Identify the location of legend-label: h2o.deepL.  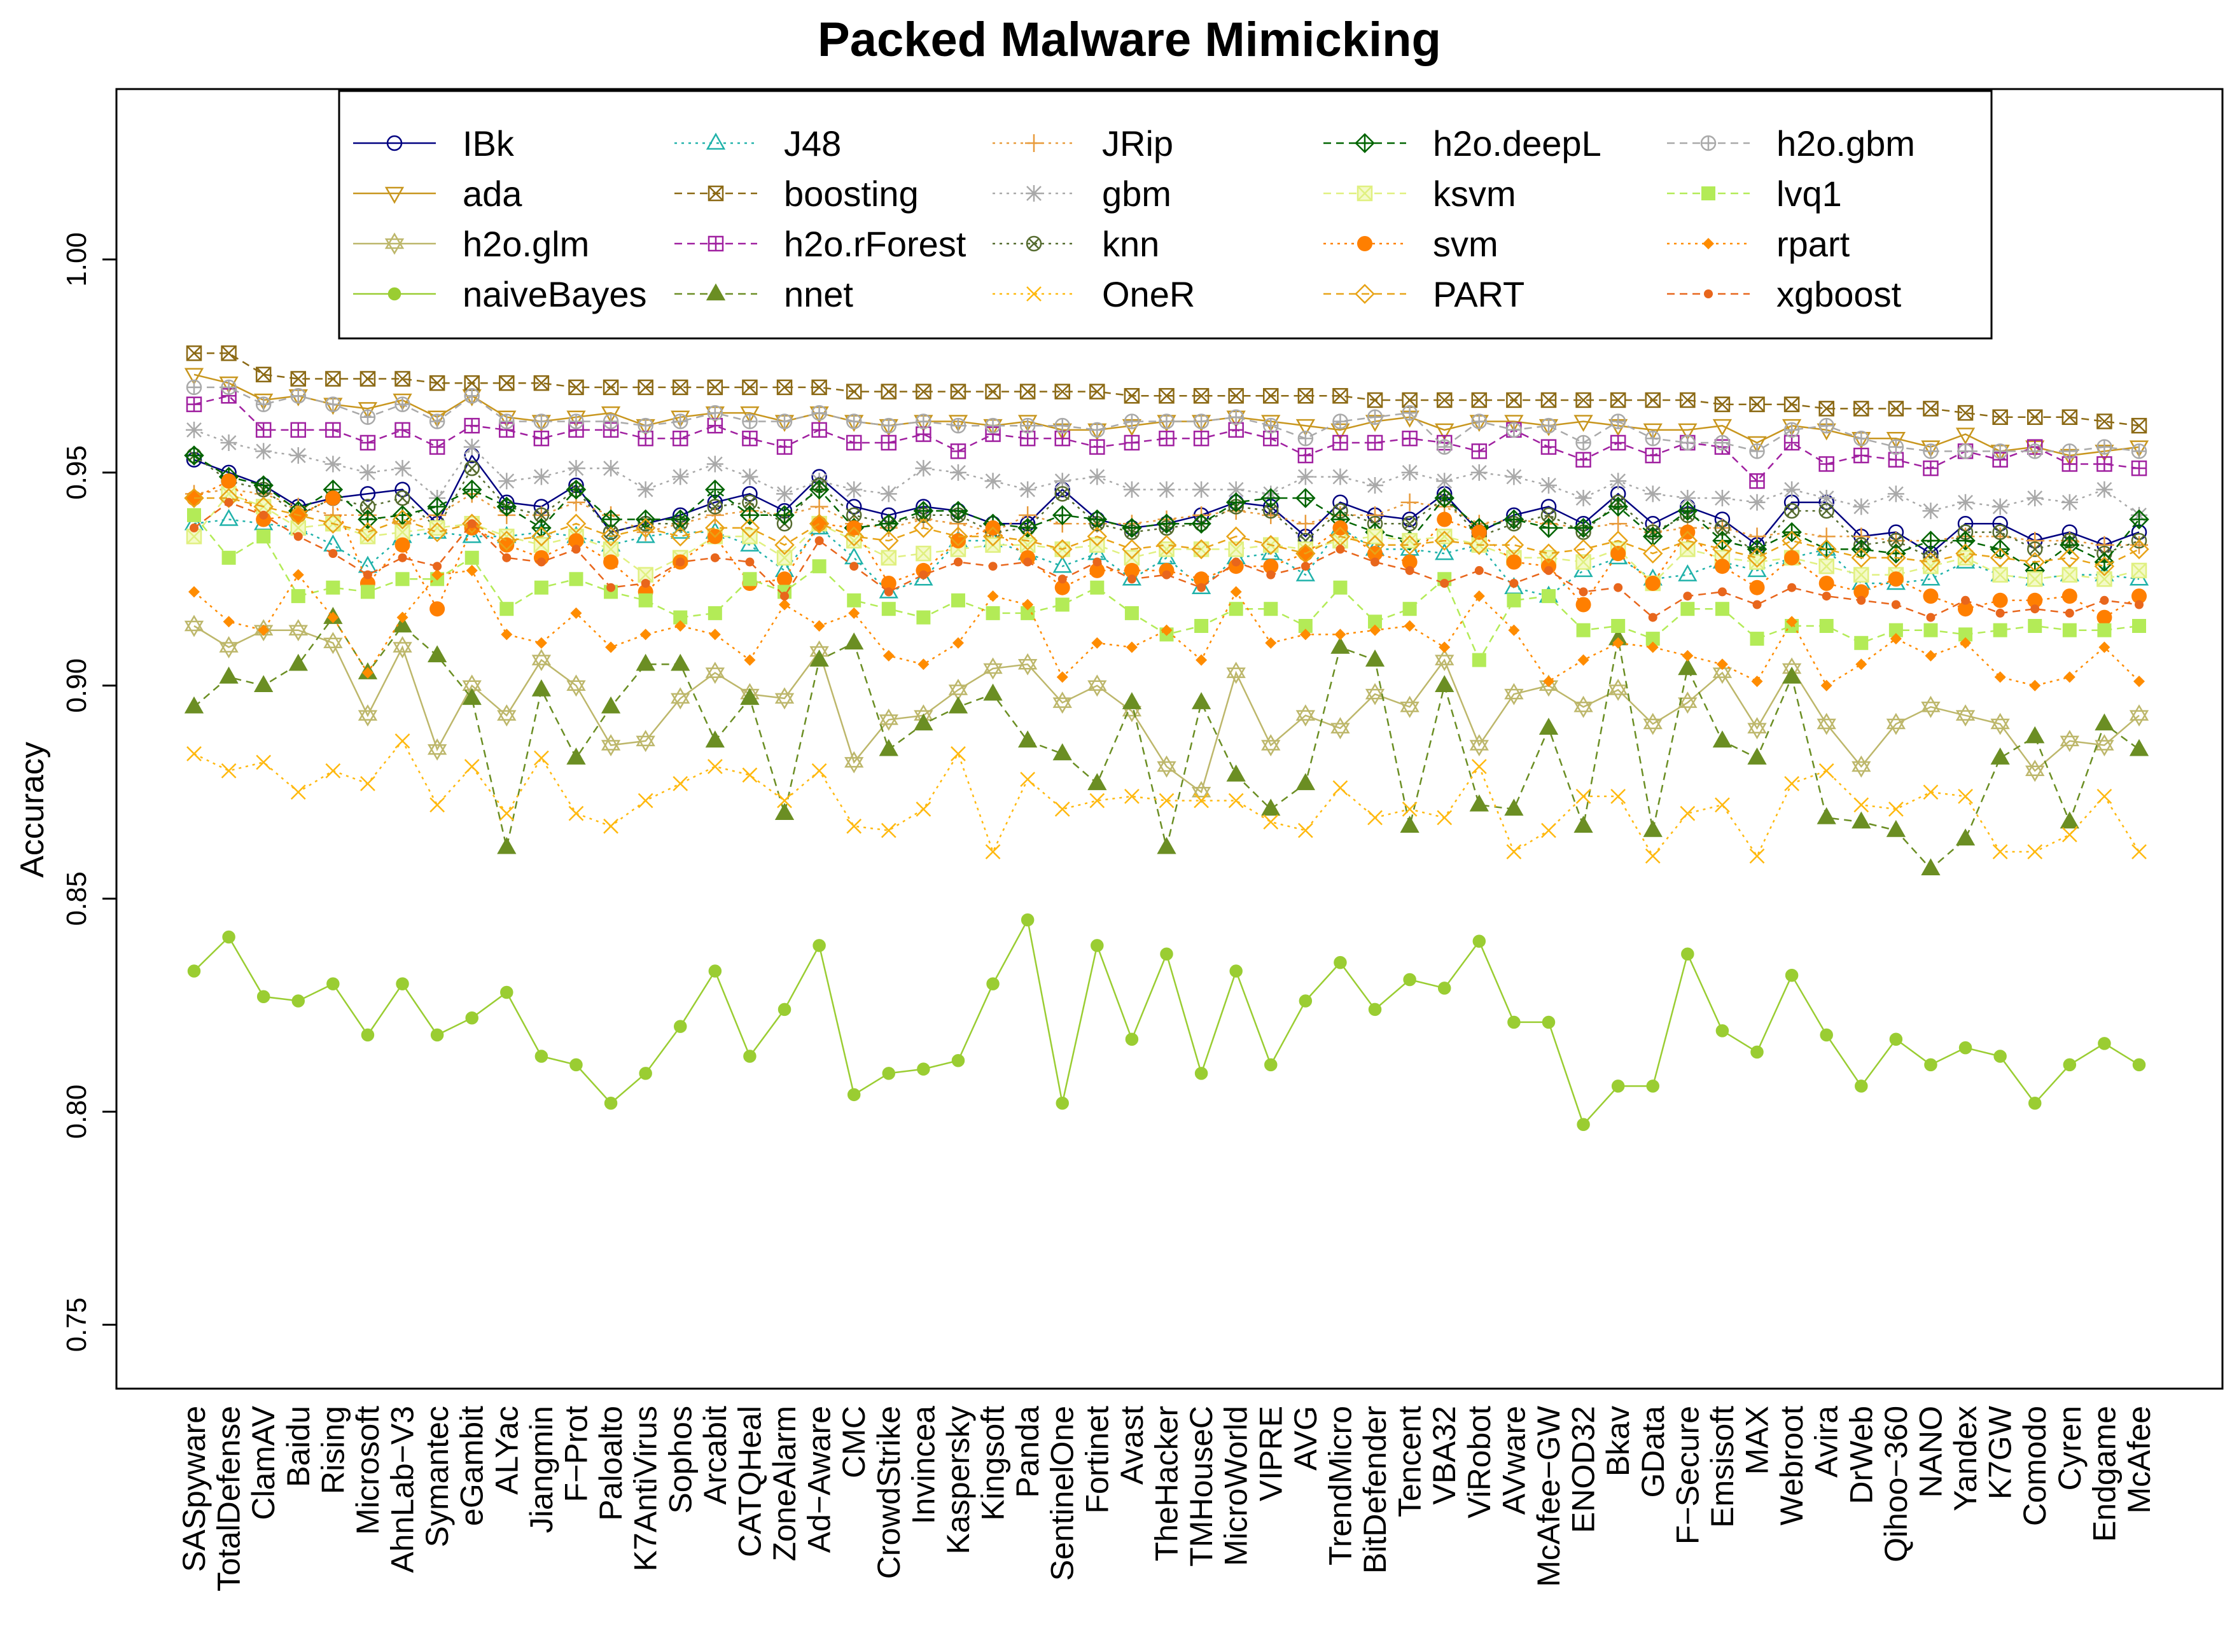
(1517, 143).